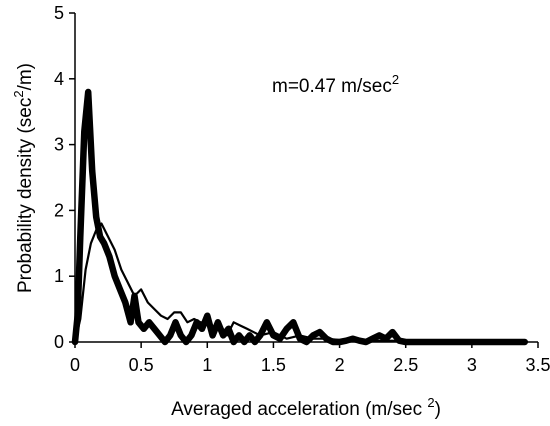 This screenshot has height=426, width=550. I want to click on x-axis-ticks: 0 0.5 1 1.5 2 2.5 3 3.5, so click(310, 358).